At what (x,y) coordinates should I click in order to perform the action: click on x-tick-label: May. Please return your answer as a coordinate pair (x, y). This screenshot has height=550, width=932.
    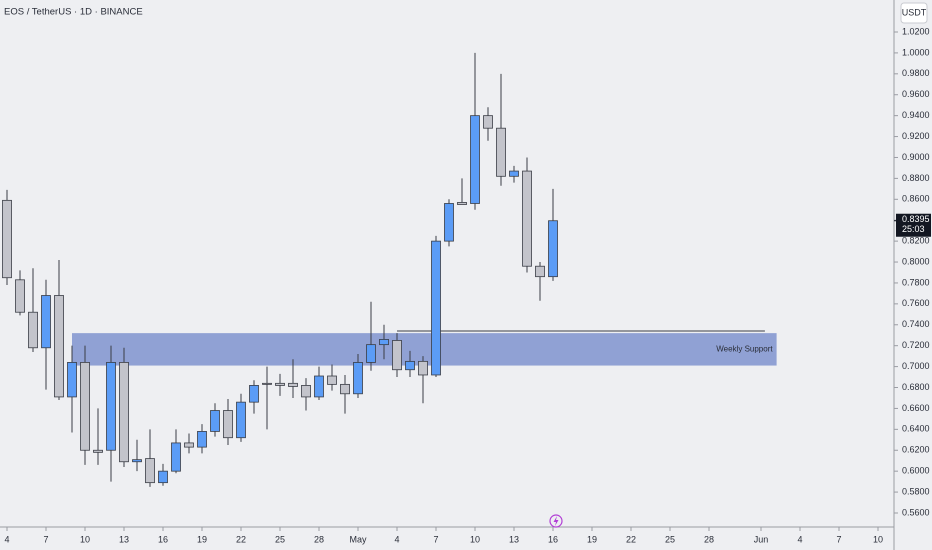
    Looking at the image, I should click on (358, 539).